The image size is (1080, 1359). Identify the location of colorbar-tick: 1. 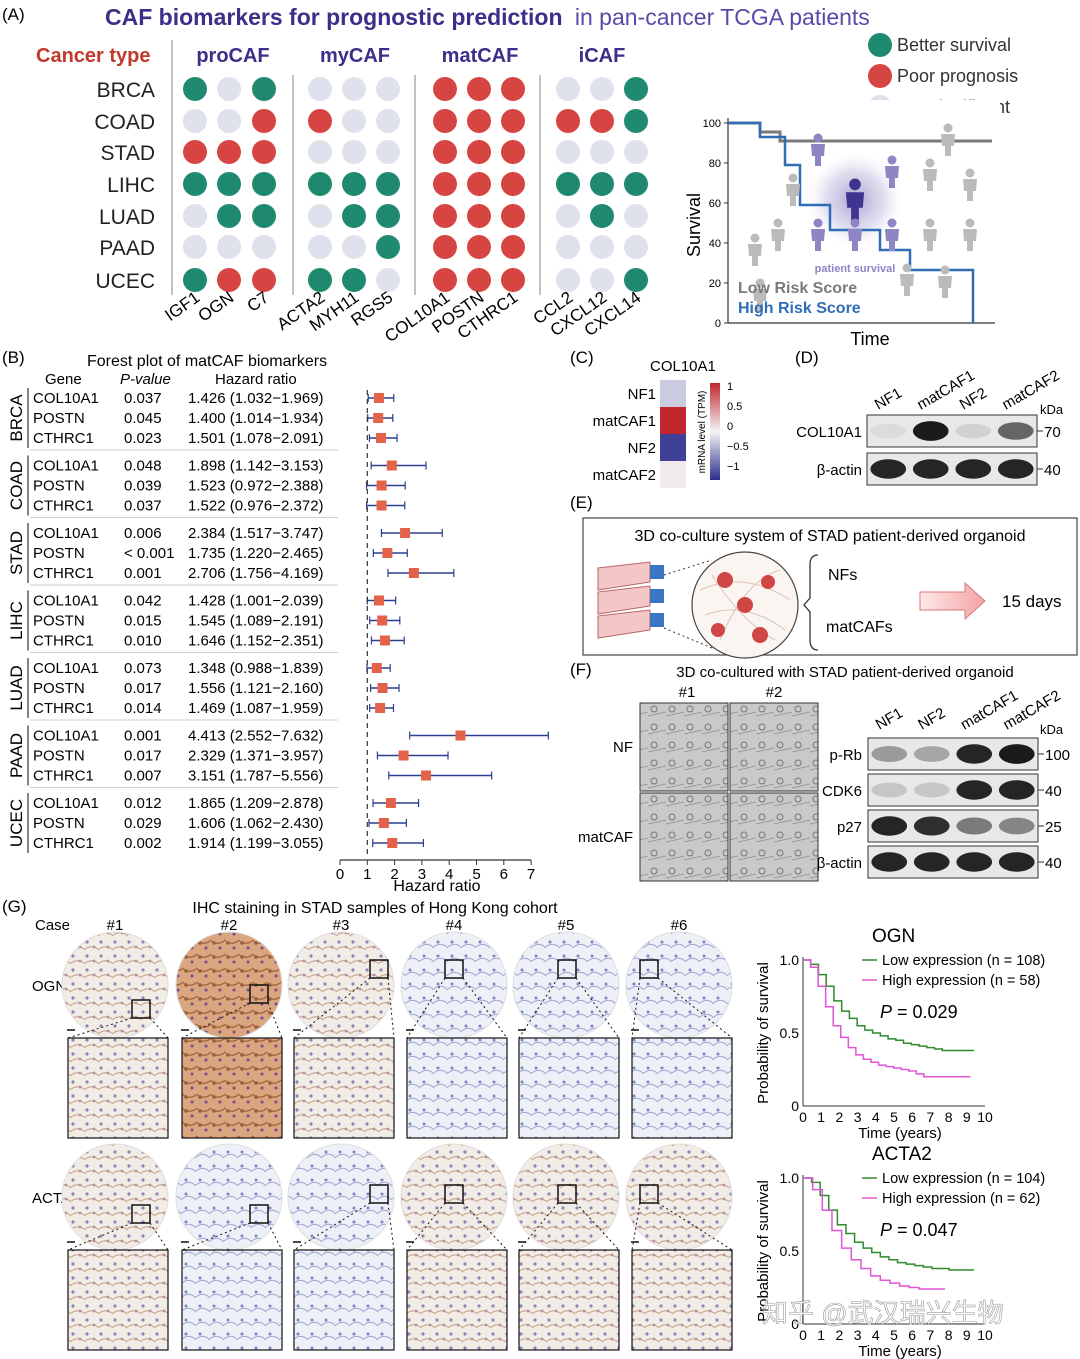
(730, 387).